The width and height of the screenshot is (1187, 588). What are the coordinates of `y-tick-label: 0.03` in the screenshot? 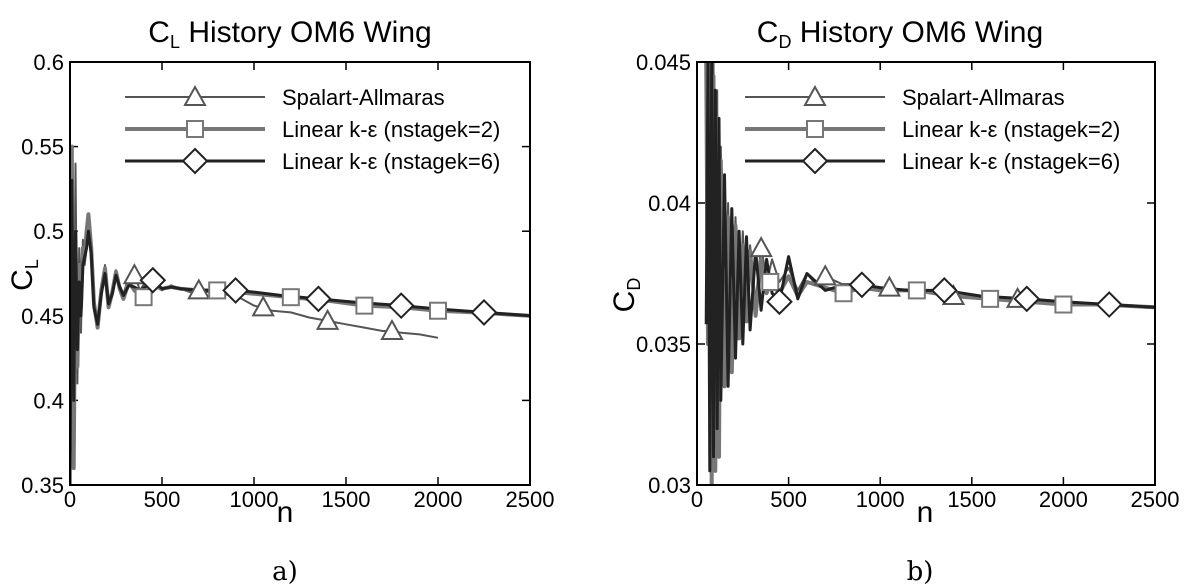 It's located at (669, 485).